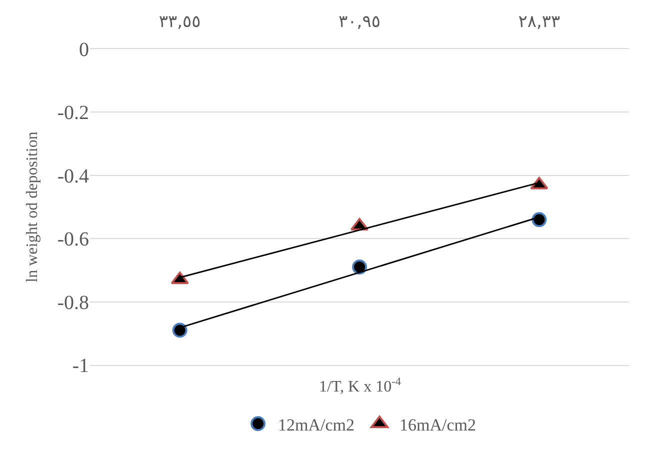  Describe the element at coordinates (360, 386) in the screenshot. I see `x-axis-title: 1/T, K x 10$^{-4}$` at that location.